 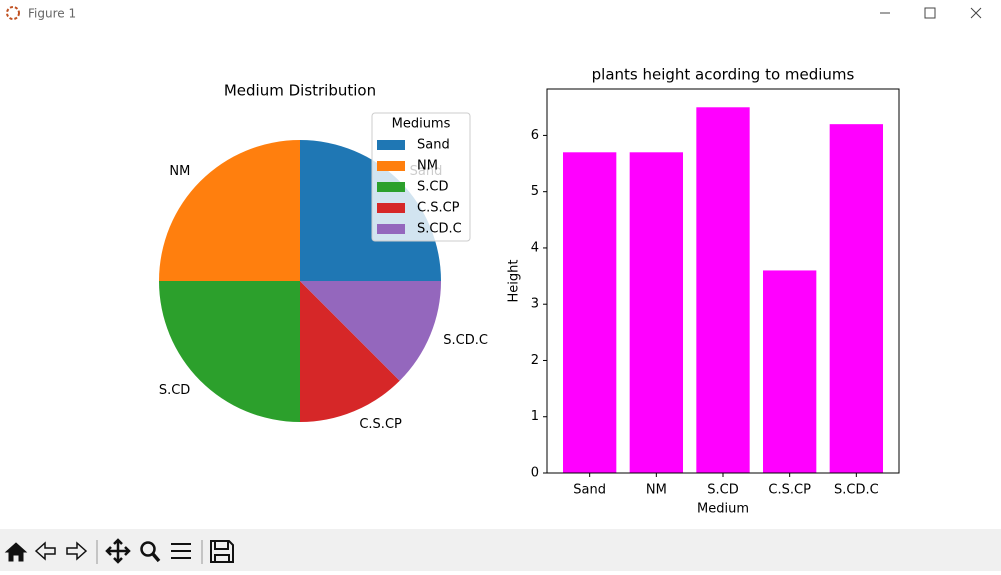 What do you see at coordinates (156, 557) in the screenshot?
I see `zoom-handle` at bounding box center [156, 557].